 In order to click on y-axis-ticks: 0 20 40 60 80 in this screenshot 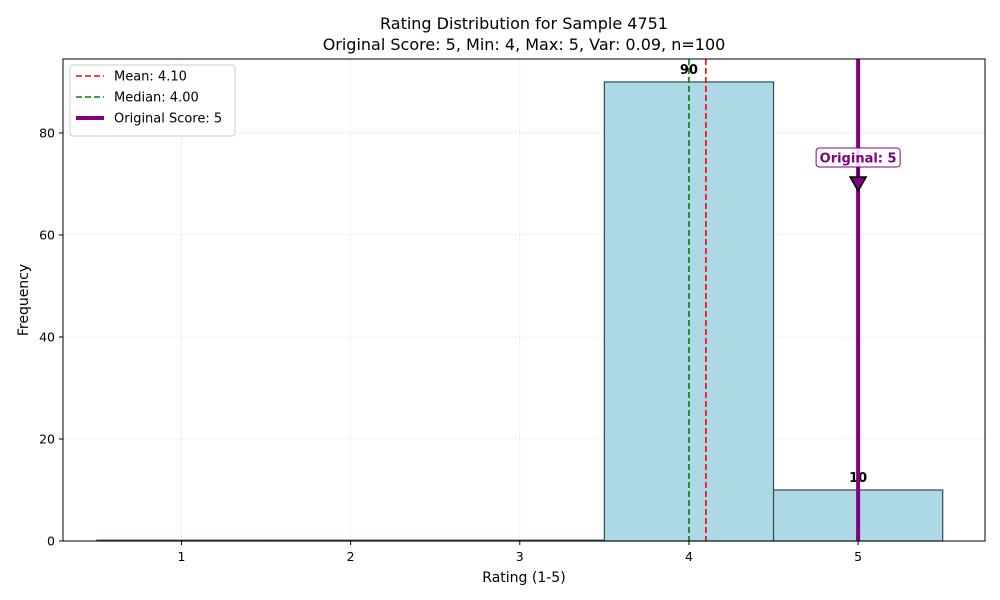, I will do `click(51, 337)`.